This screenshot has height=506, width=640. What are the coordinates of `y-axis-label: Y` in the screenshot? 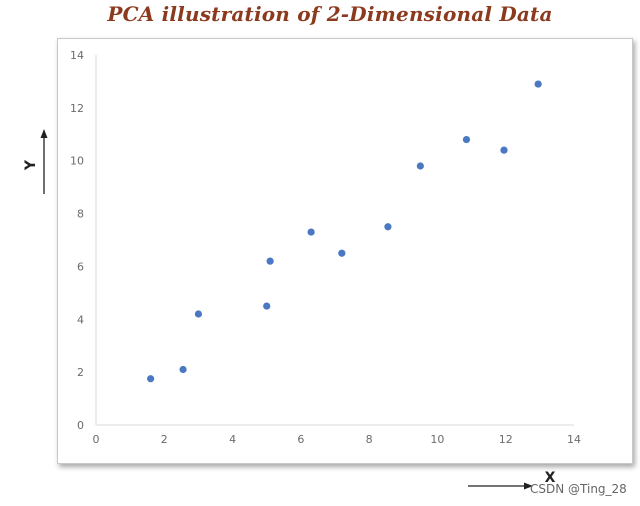 It's located at (31, 165).